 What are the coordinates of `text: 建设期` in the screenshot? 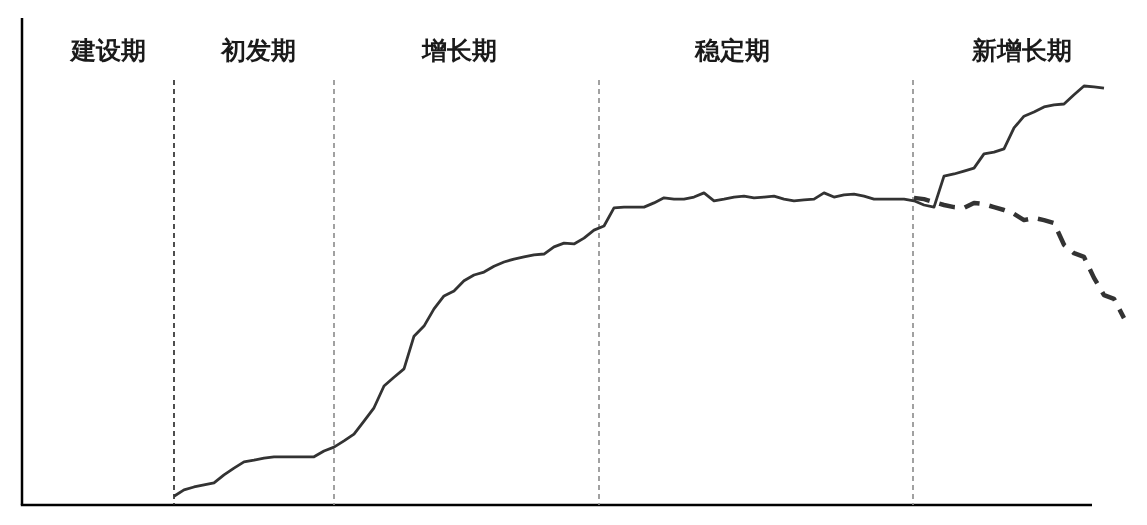 It's located at (107, 50).